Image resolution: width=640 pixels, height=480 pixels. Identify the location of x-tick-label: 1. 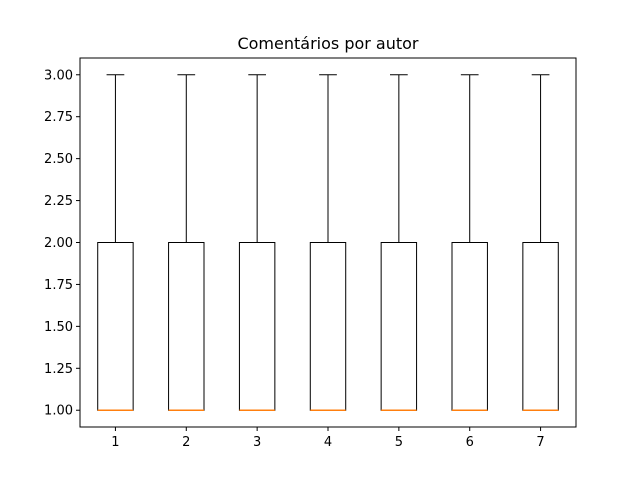
(115, 442).